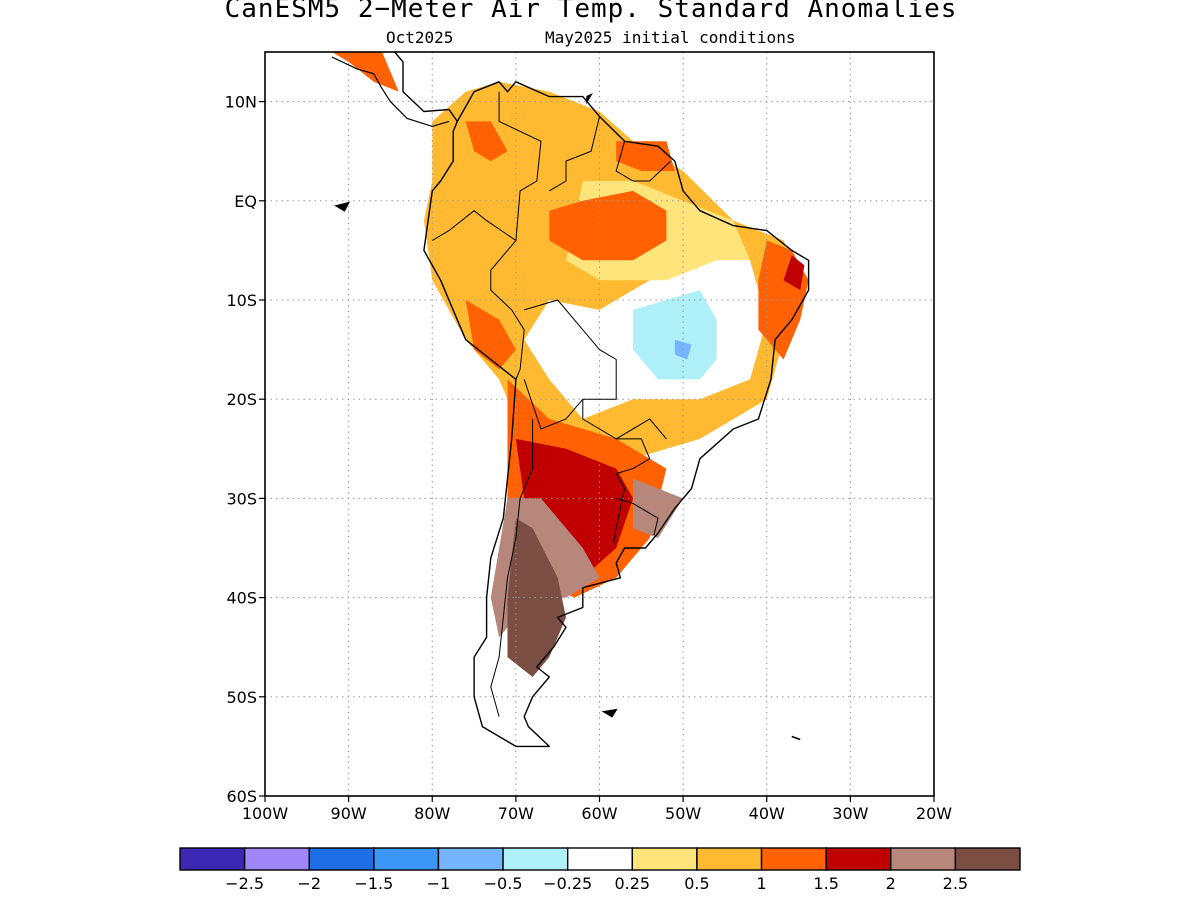 Image resolution: width=1200 pixels, height=900 pixels. I want to click on anomaly-uruguay-very-hot, so click(658, 508).